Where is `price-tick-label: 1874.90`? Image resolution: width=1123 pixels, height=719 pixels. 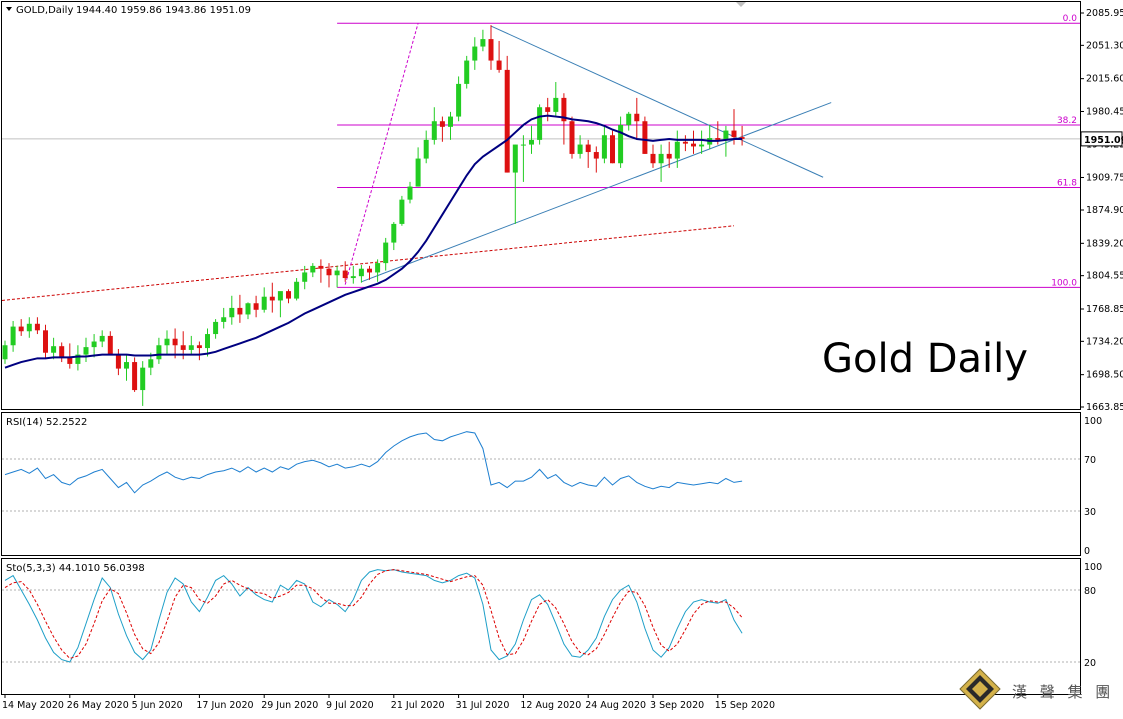 price-tick-label: 1874.90 is located at coordinates (1104, 210).